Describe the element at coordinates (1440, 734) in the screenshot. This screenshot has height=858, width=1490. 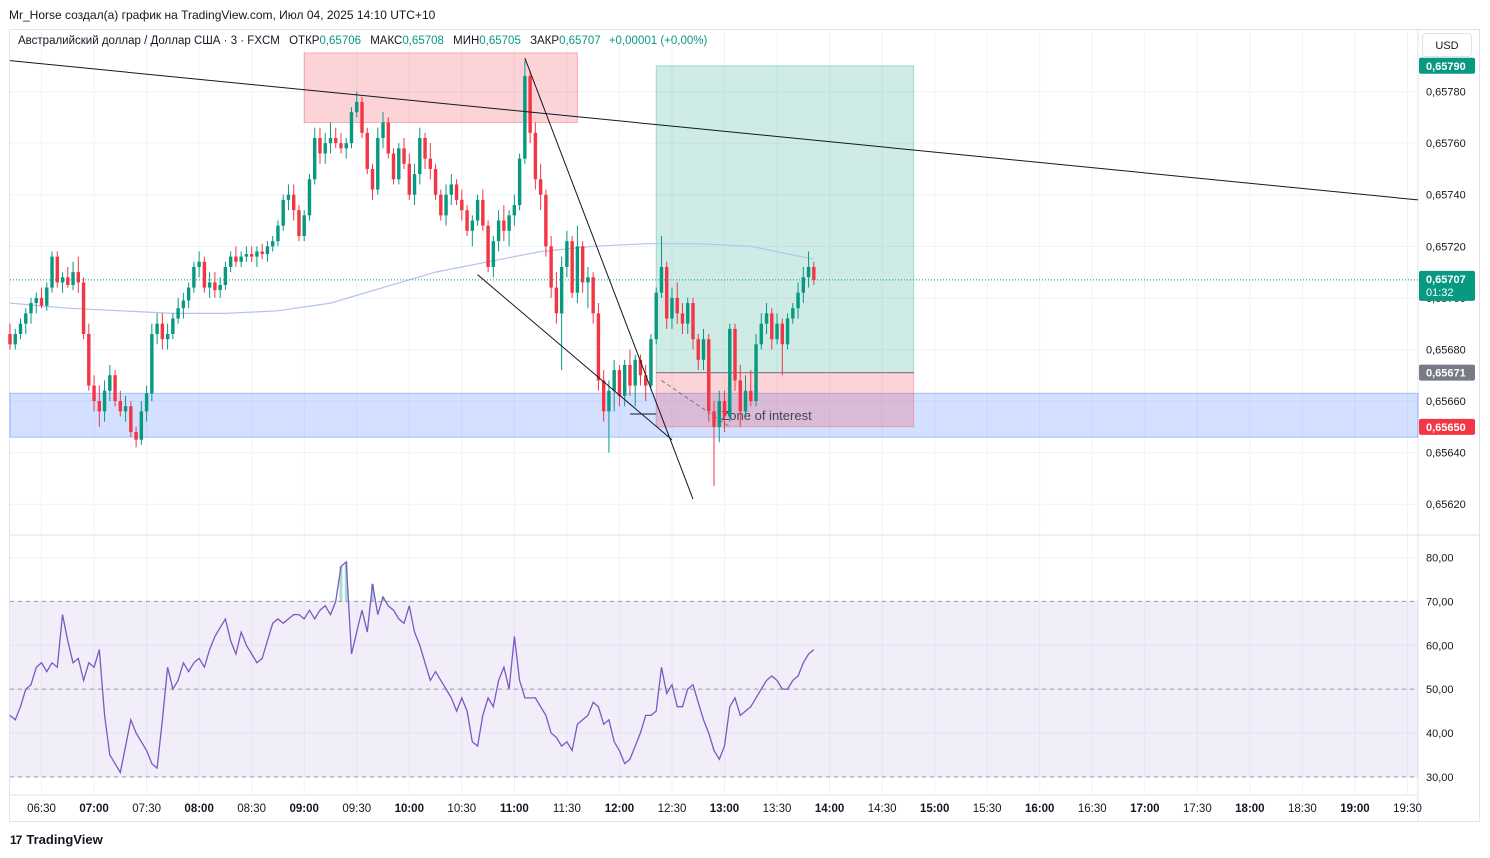
I see `rsi-tick-label: 40,00` at that location.